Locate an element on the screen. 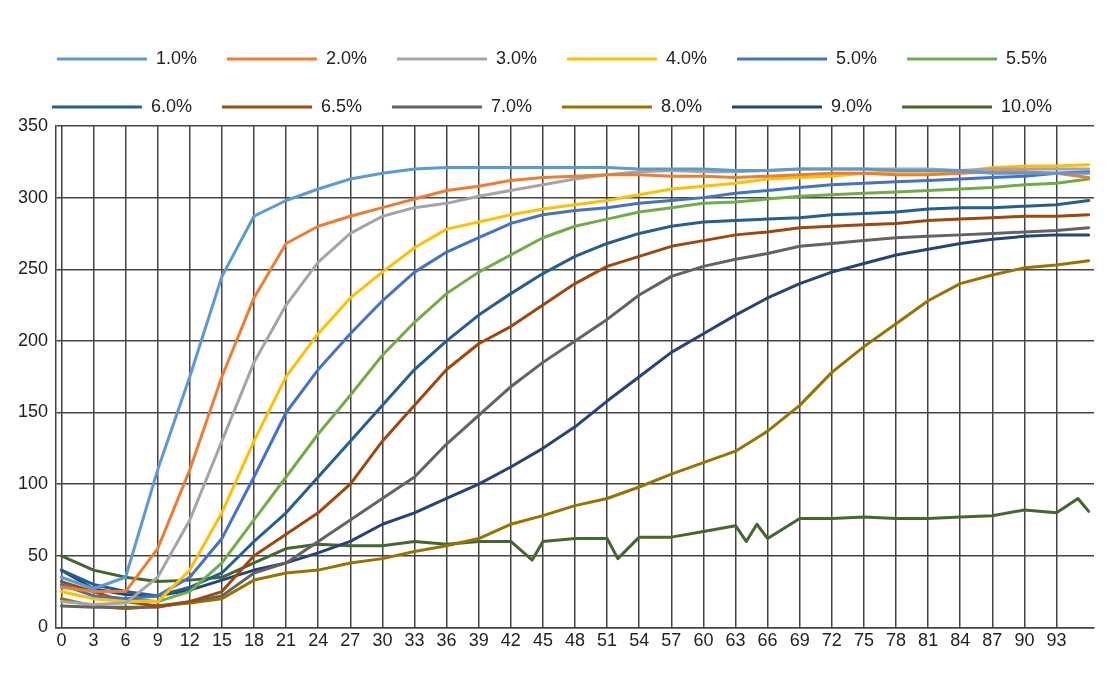 The height and width of the screenshot is (675, 1119). x-tick-label: 42 is located at coordinates (510, 640).